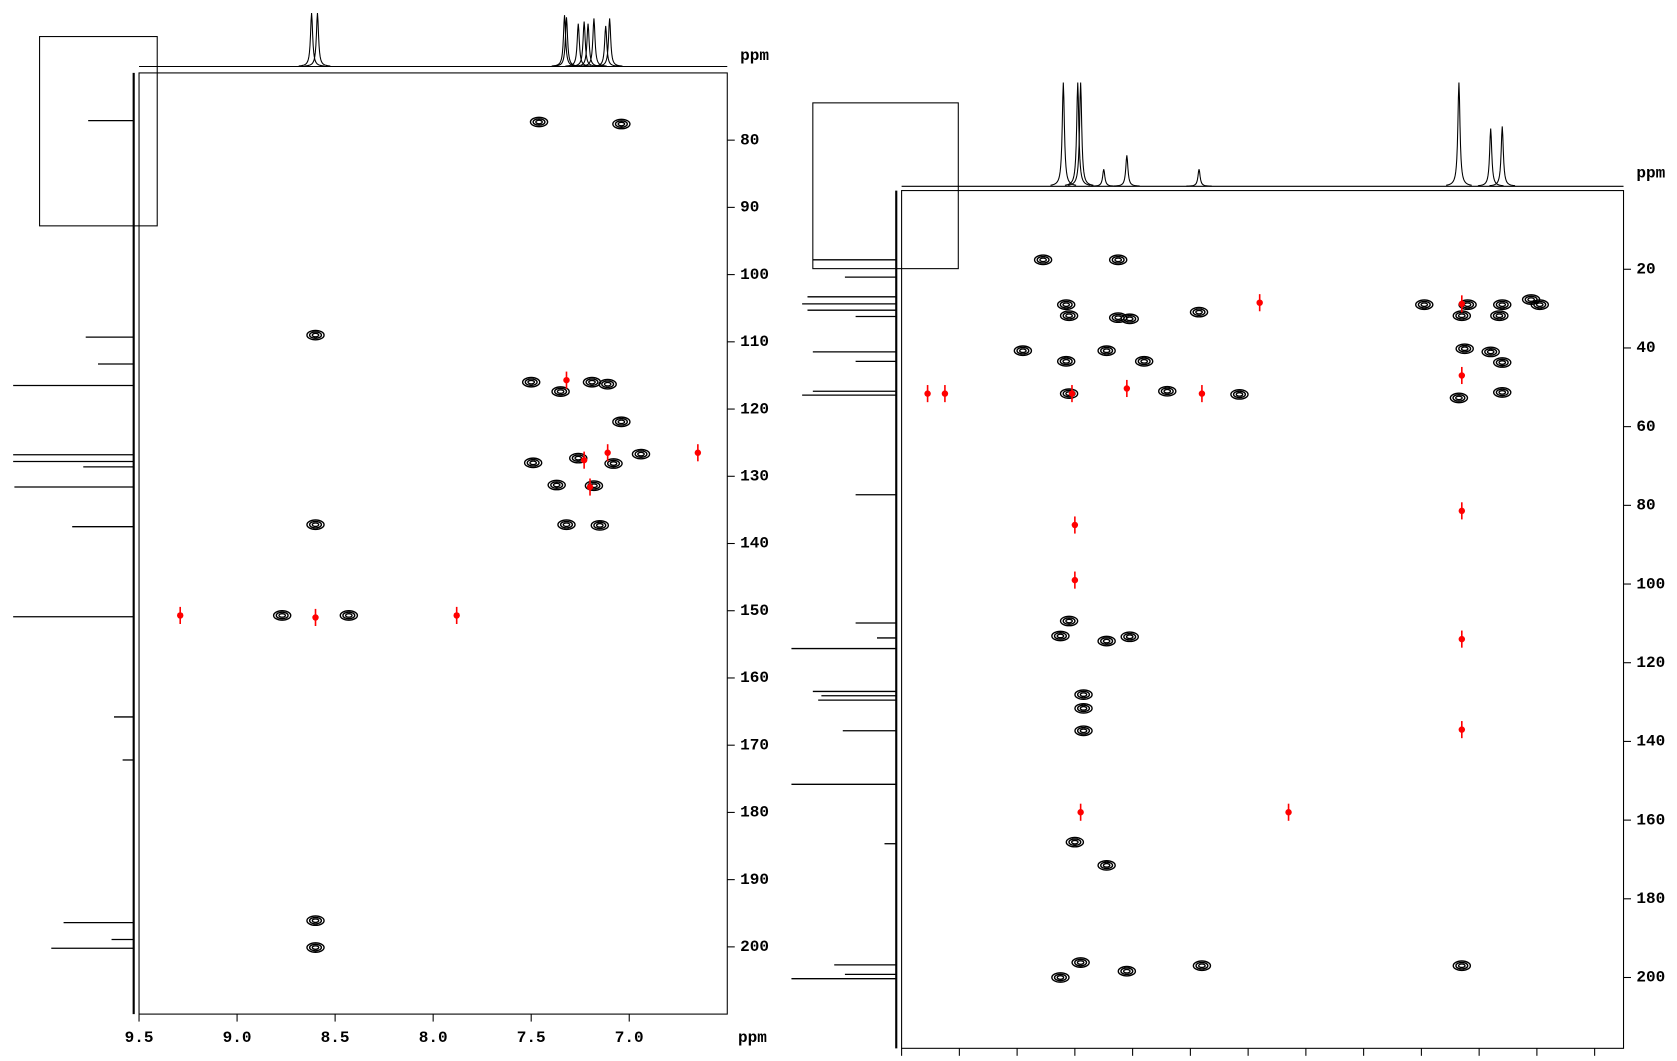 This screenshot has width=1677, height=1061. I want to click on inset-box, so click(98, 131).